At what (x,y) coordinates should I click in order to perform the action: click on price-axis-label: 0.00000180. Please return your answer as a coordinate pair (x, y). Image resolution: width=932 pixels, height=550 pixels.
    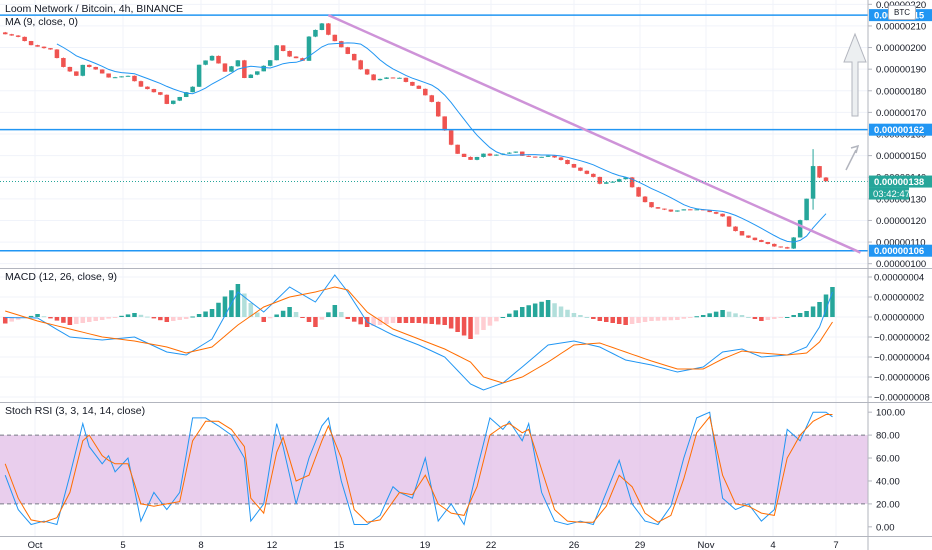
    Looking at the image, I should click on (901, 91).